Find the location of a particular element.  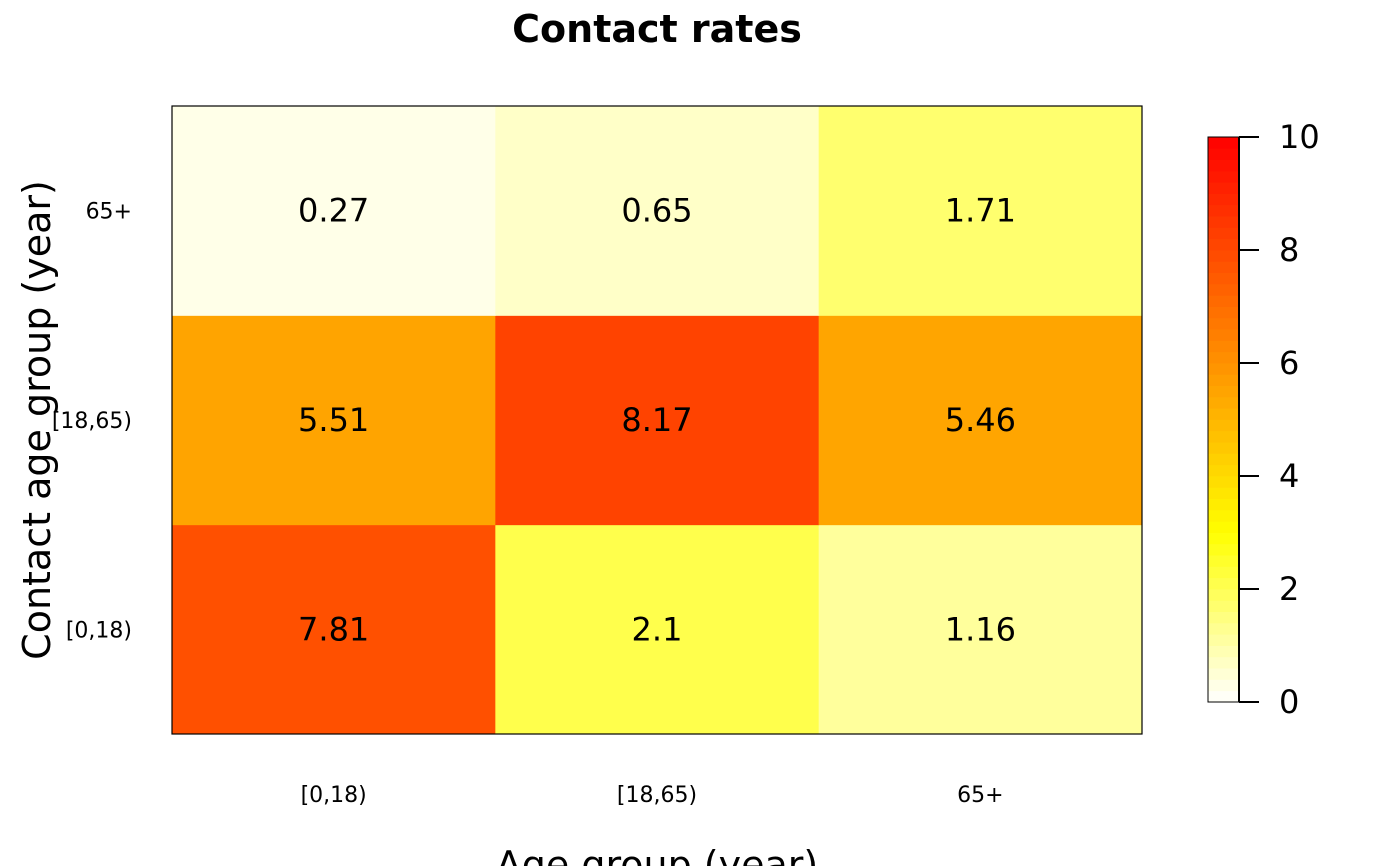

x-tick-label: [18,65) is located at coordinates (657, 795).